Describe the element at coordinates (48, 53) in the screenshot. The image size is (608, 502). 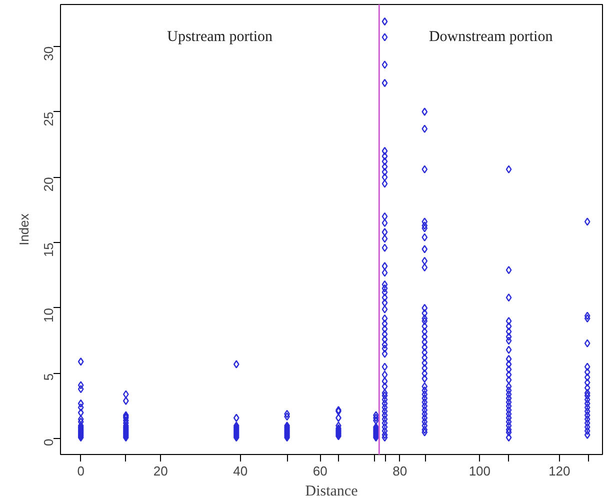
I see `y-tick-label: 30` at that location.